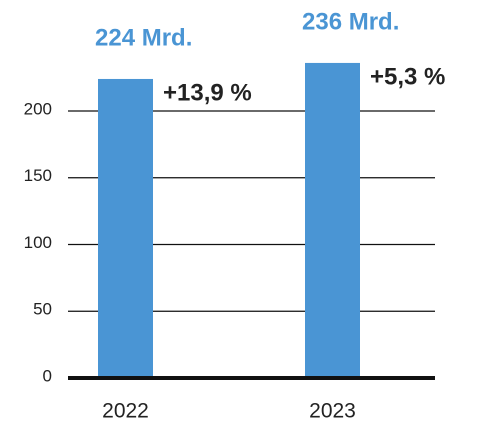  What do you see at coordinates (125, 411) in the screenshot?
I see `x-tick-label: 2022` at bounding box center [125, 411].